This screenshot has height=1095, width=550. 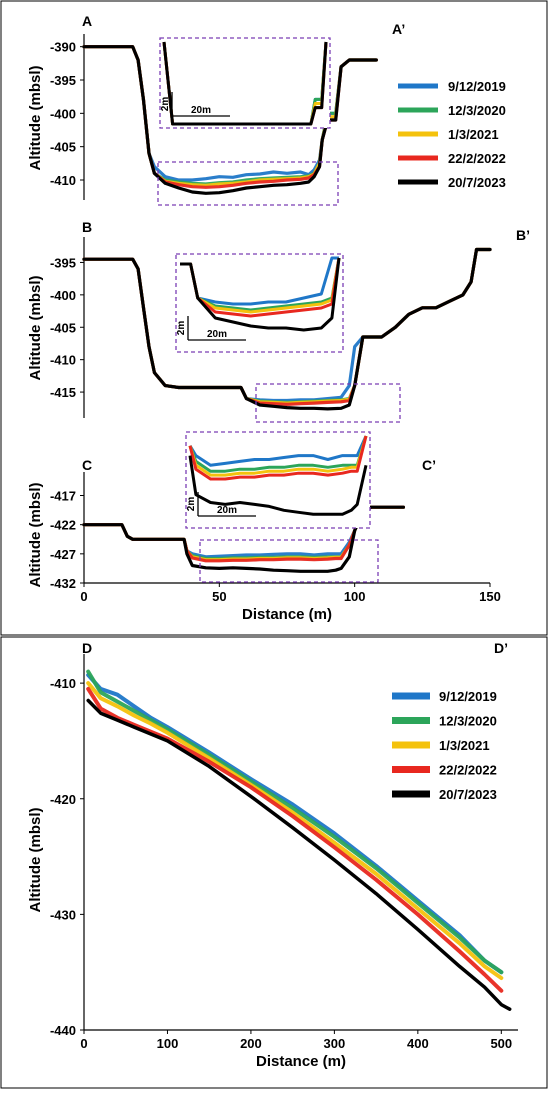 I want to click on xtick-label-C: 150, so click(x=490, y=596).